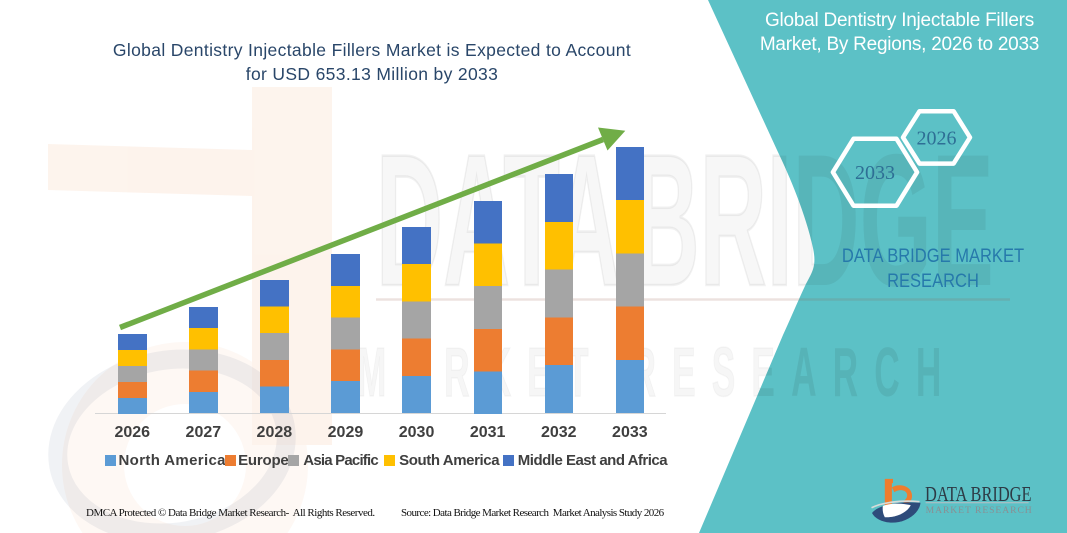 This screenshot has width=1067, height=533. I want to click on svg-text: DATA BRIDGE, so click(978, 494).